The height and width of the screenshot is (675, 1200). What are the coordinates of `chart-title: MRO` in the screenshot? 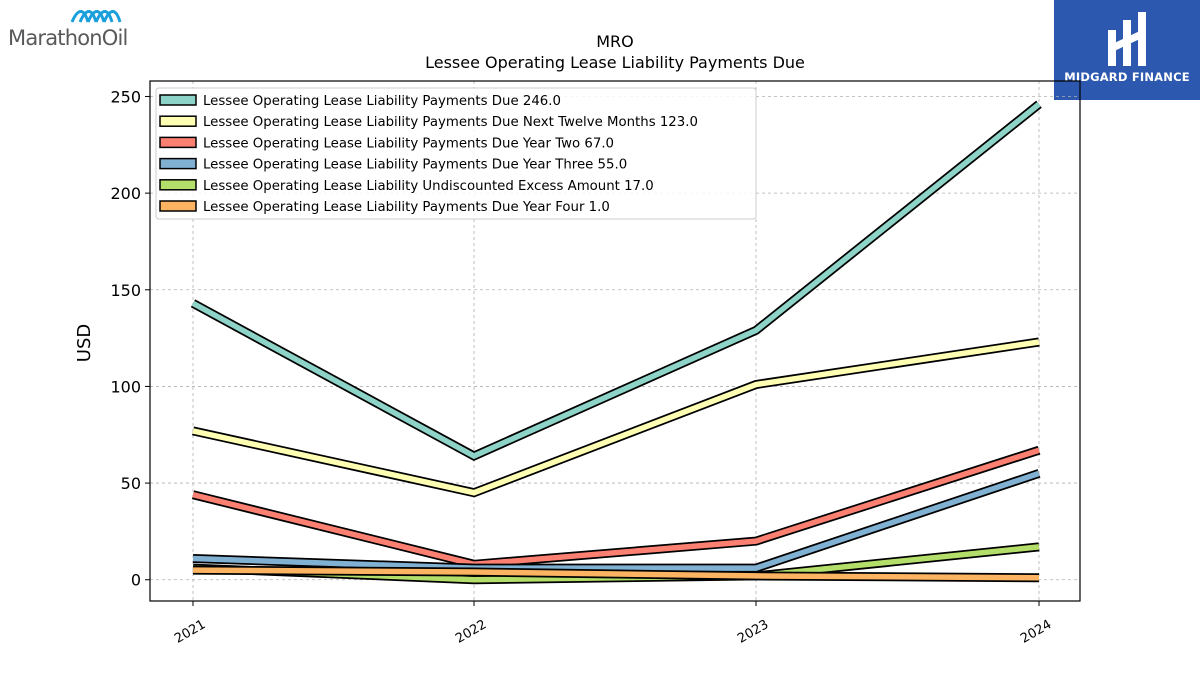 It's located at (615, 41).